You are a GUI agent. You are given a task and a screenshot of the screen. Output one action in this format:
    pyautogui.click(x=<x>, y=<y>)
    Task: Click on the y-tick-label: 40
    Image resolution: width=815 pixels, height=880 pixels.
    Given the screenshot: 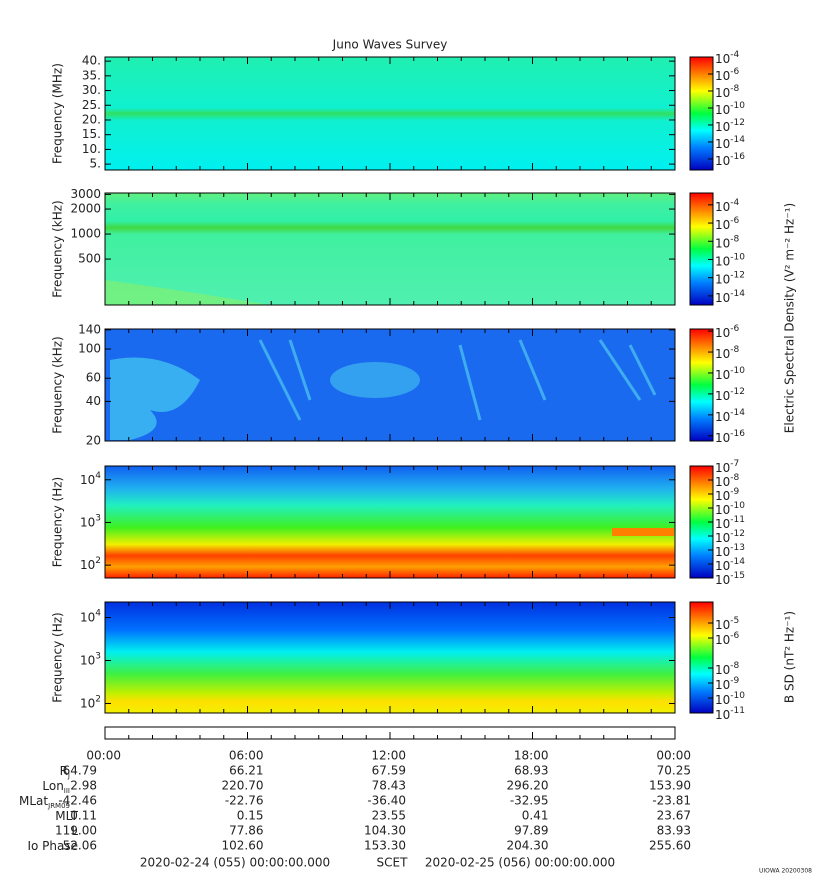 What is the action you would take?
    pyautogui.click(x=93, y=401)
    